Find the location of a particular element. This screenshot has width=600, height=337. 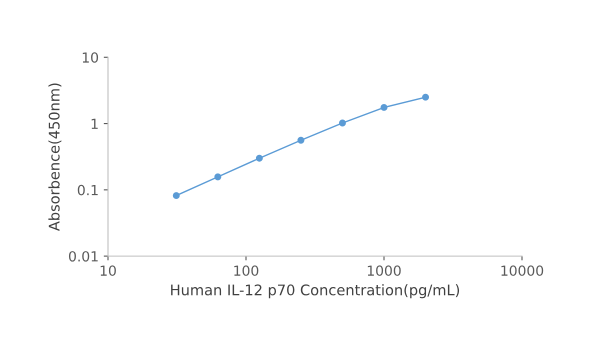

y-tick-label: 0.01 is located at coordinates (83, 256).